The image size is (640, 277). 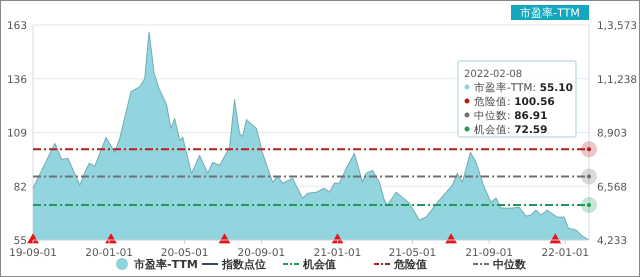 What do you see at coordinates (612, 134) in the screenshot?
I see `y2-tick-label: 8,903` at bounding box center [612, 134].